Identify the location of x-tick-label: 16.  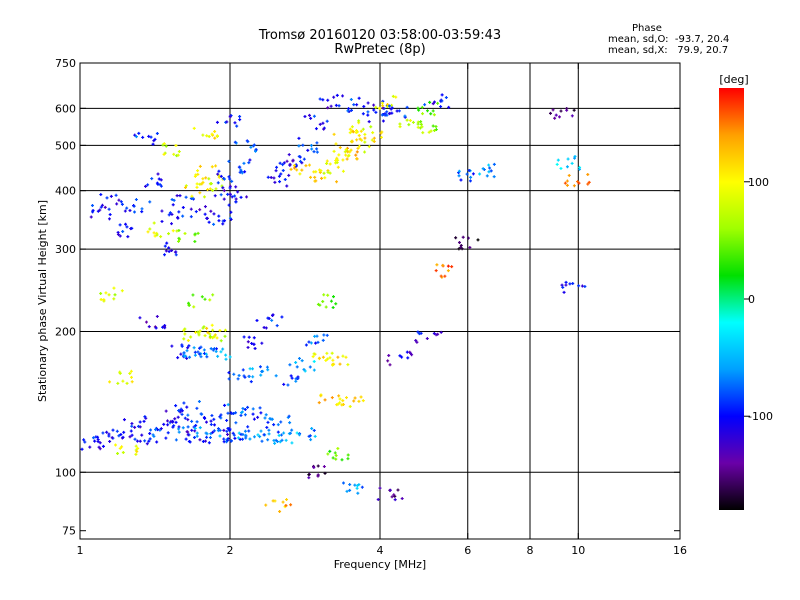
(680, 550).